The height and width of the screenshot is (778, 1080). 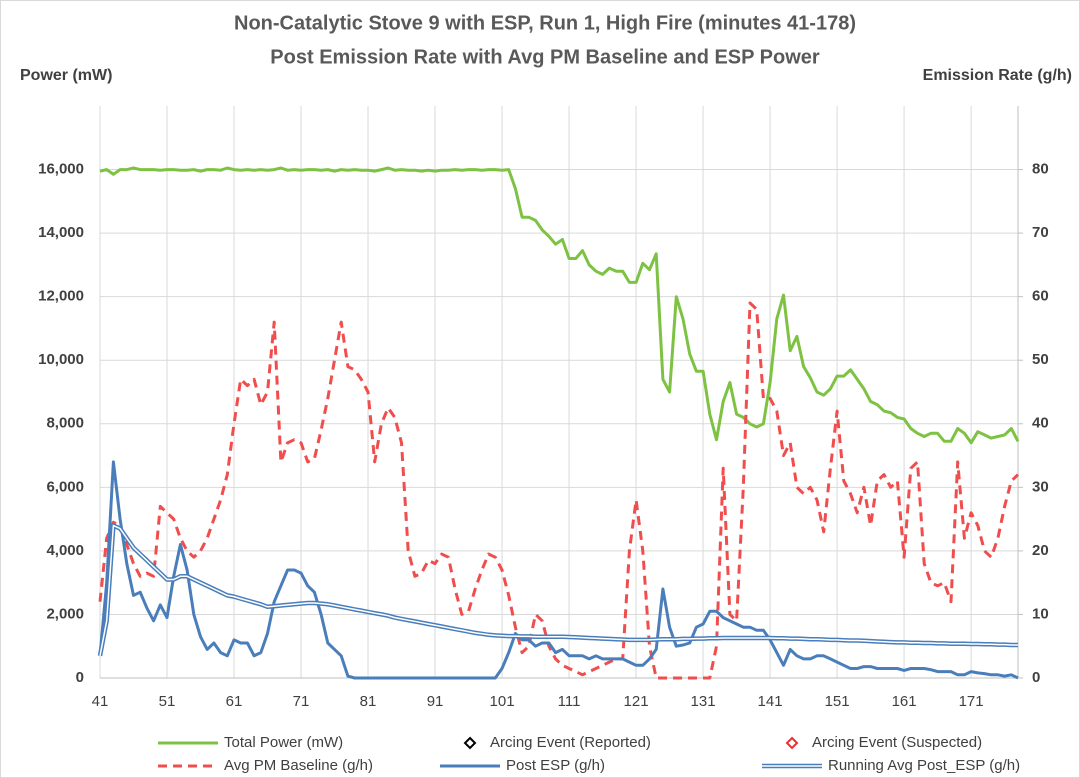 What do you see at coordinates (65, 613) in the screenshot?
I see `y-tick-label: 2,000` at bounding box center [65, 613].